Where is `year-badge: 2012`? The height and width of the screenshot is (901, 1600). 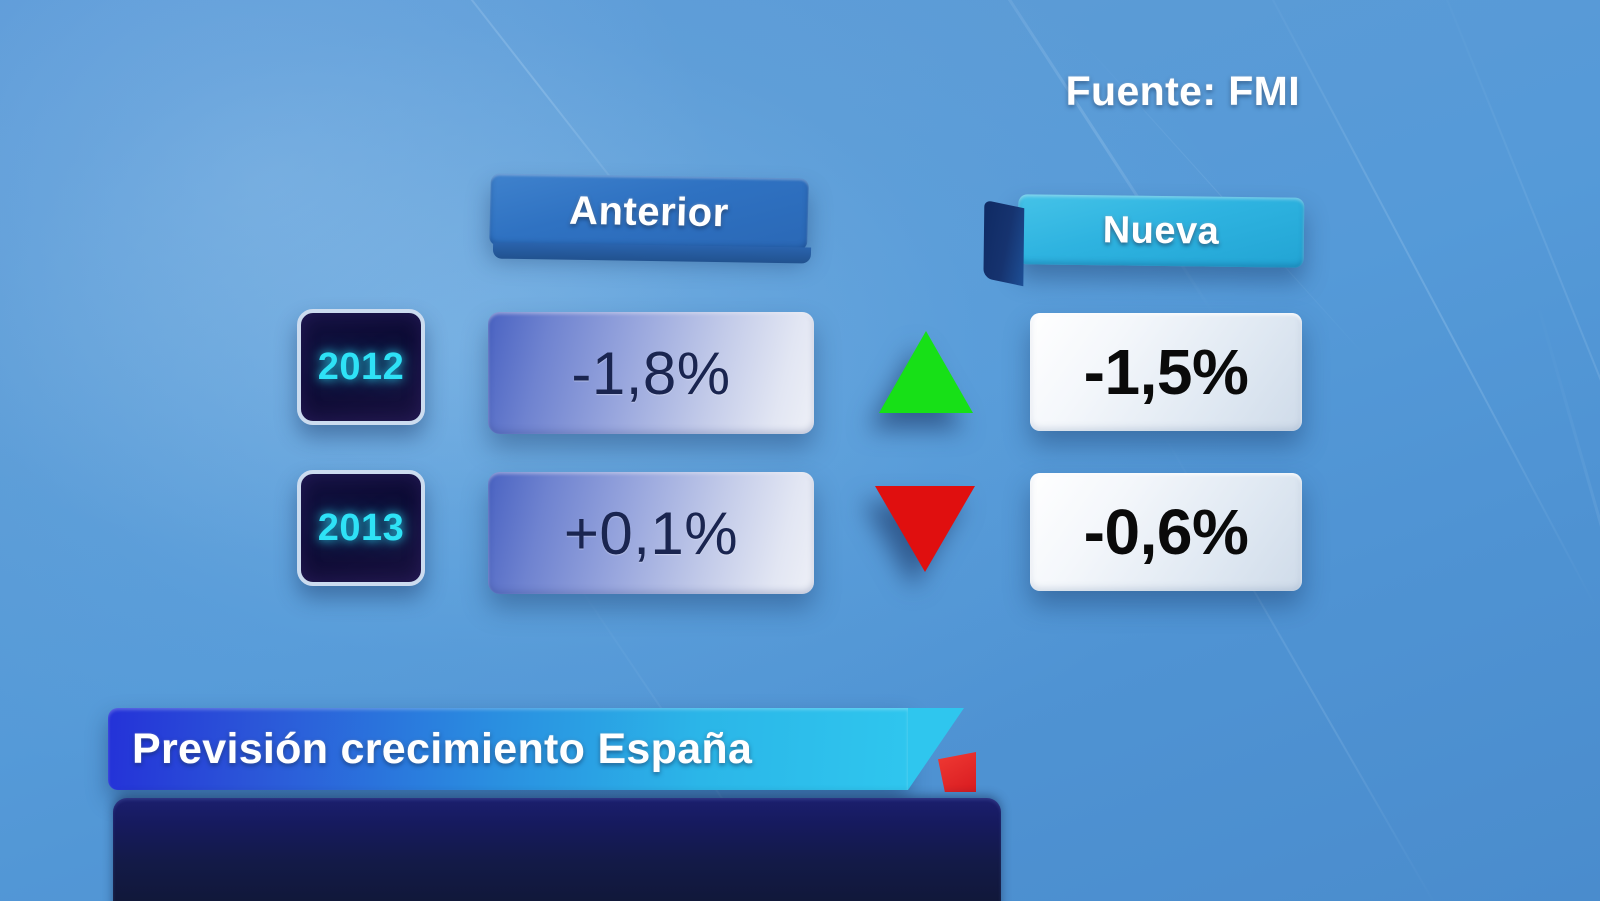
year-badge: 2012 is located at coordinates (361, 367).